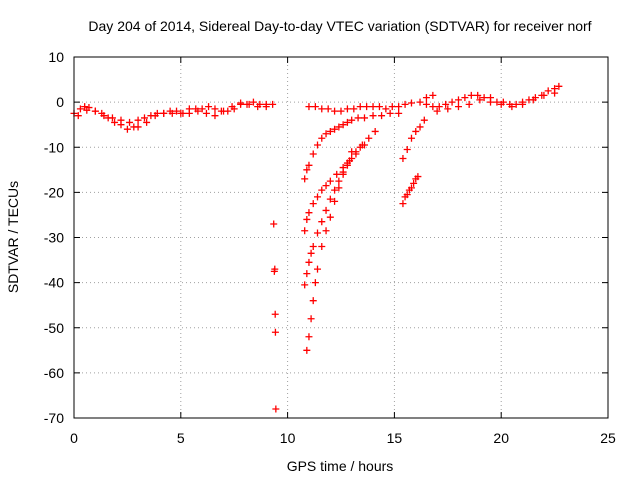  I want to click on y-tick-label: -40, so click(54, 283).